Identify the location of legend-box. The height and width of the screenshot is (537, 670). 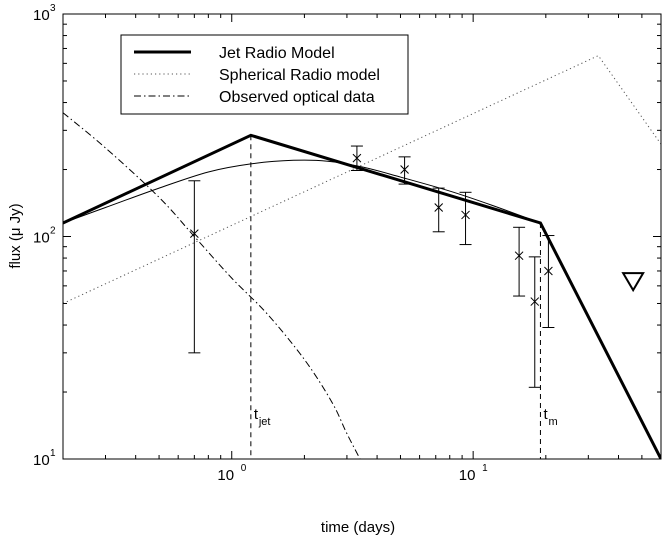
(264, 74).